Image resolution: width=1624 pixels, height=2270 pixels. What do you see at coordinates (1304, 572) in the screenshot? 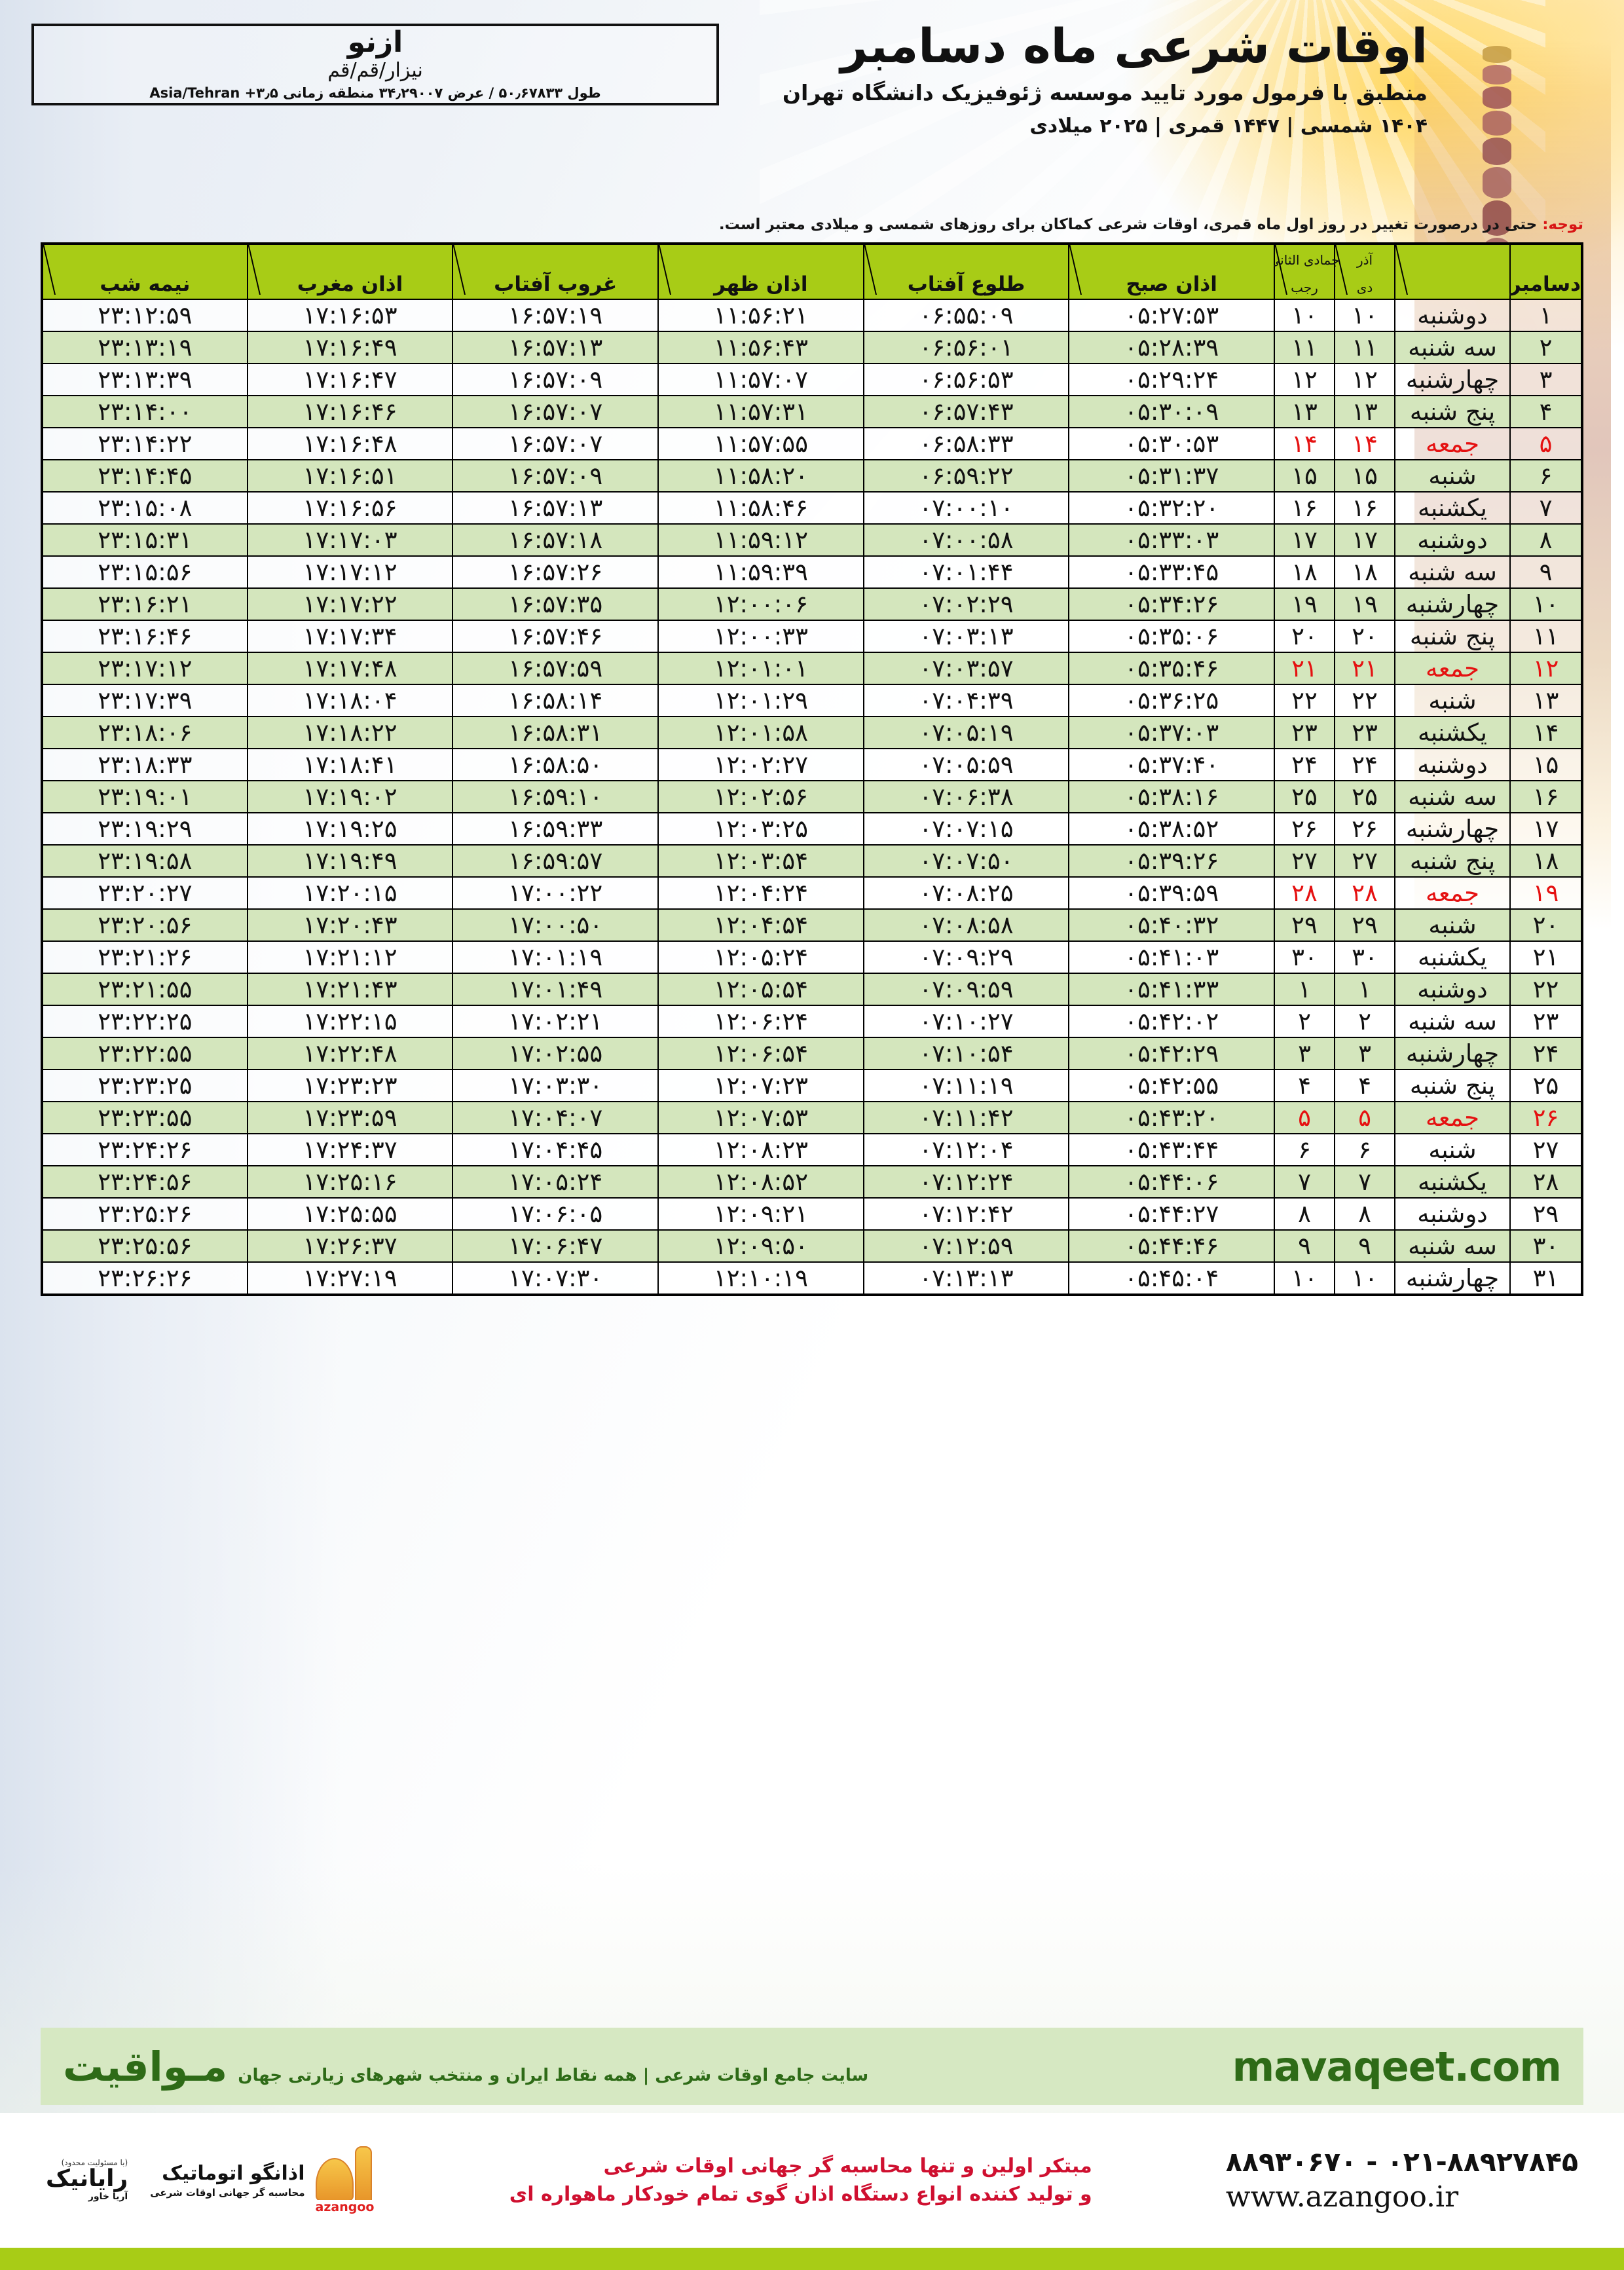
I see `cell-hijri-day: ۱۸` at bounding box center [1304, 572].